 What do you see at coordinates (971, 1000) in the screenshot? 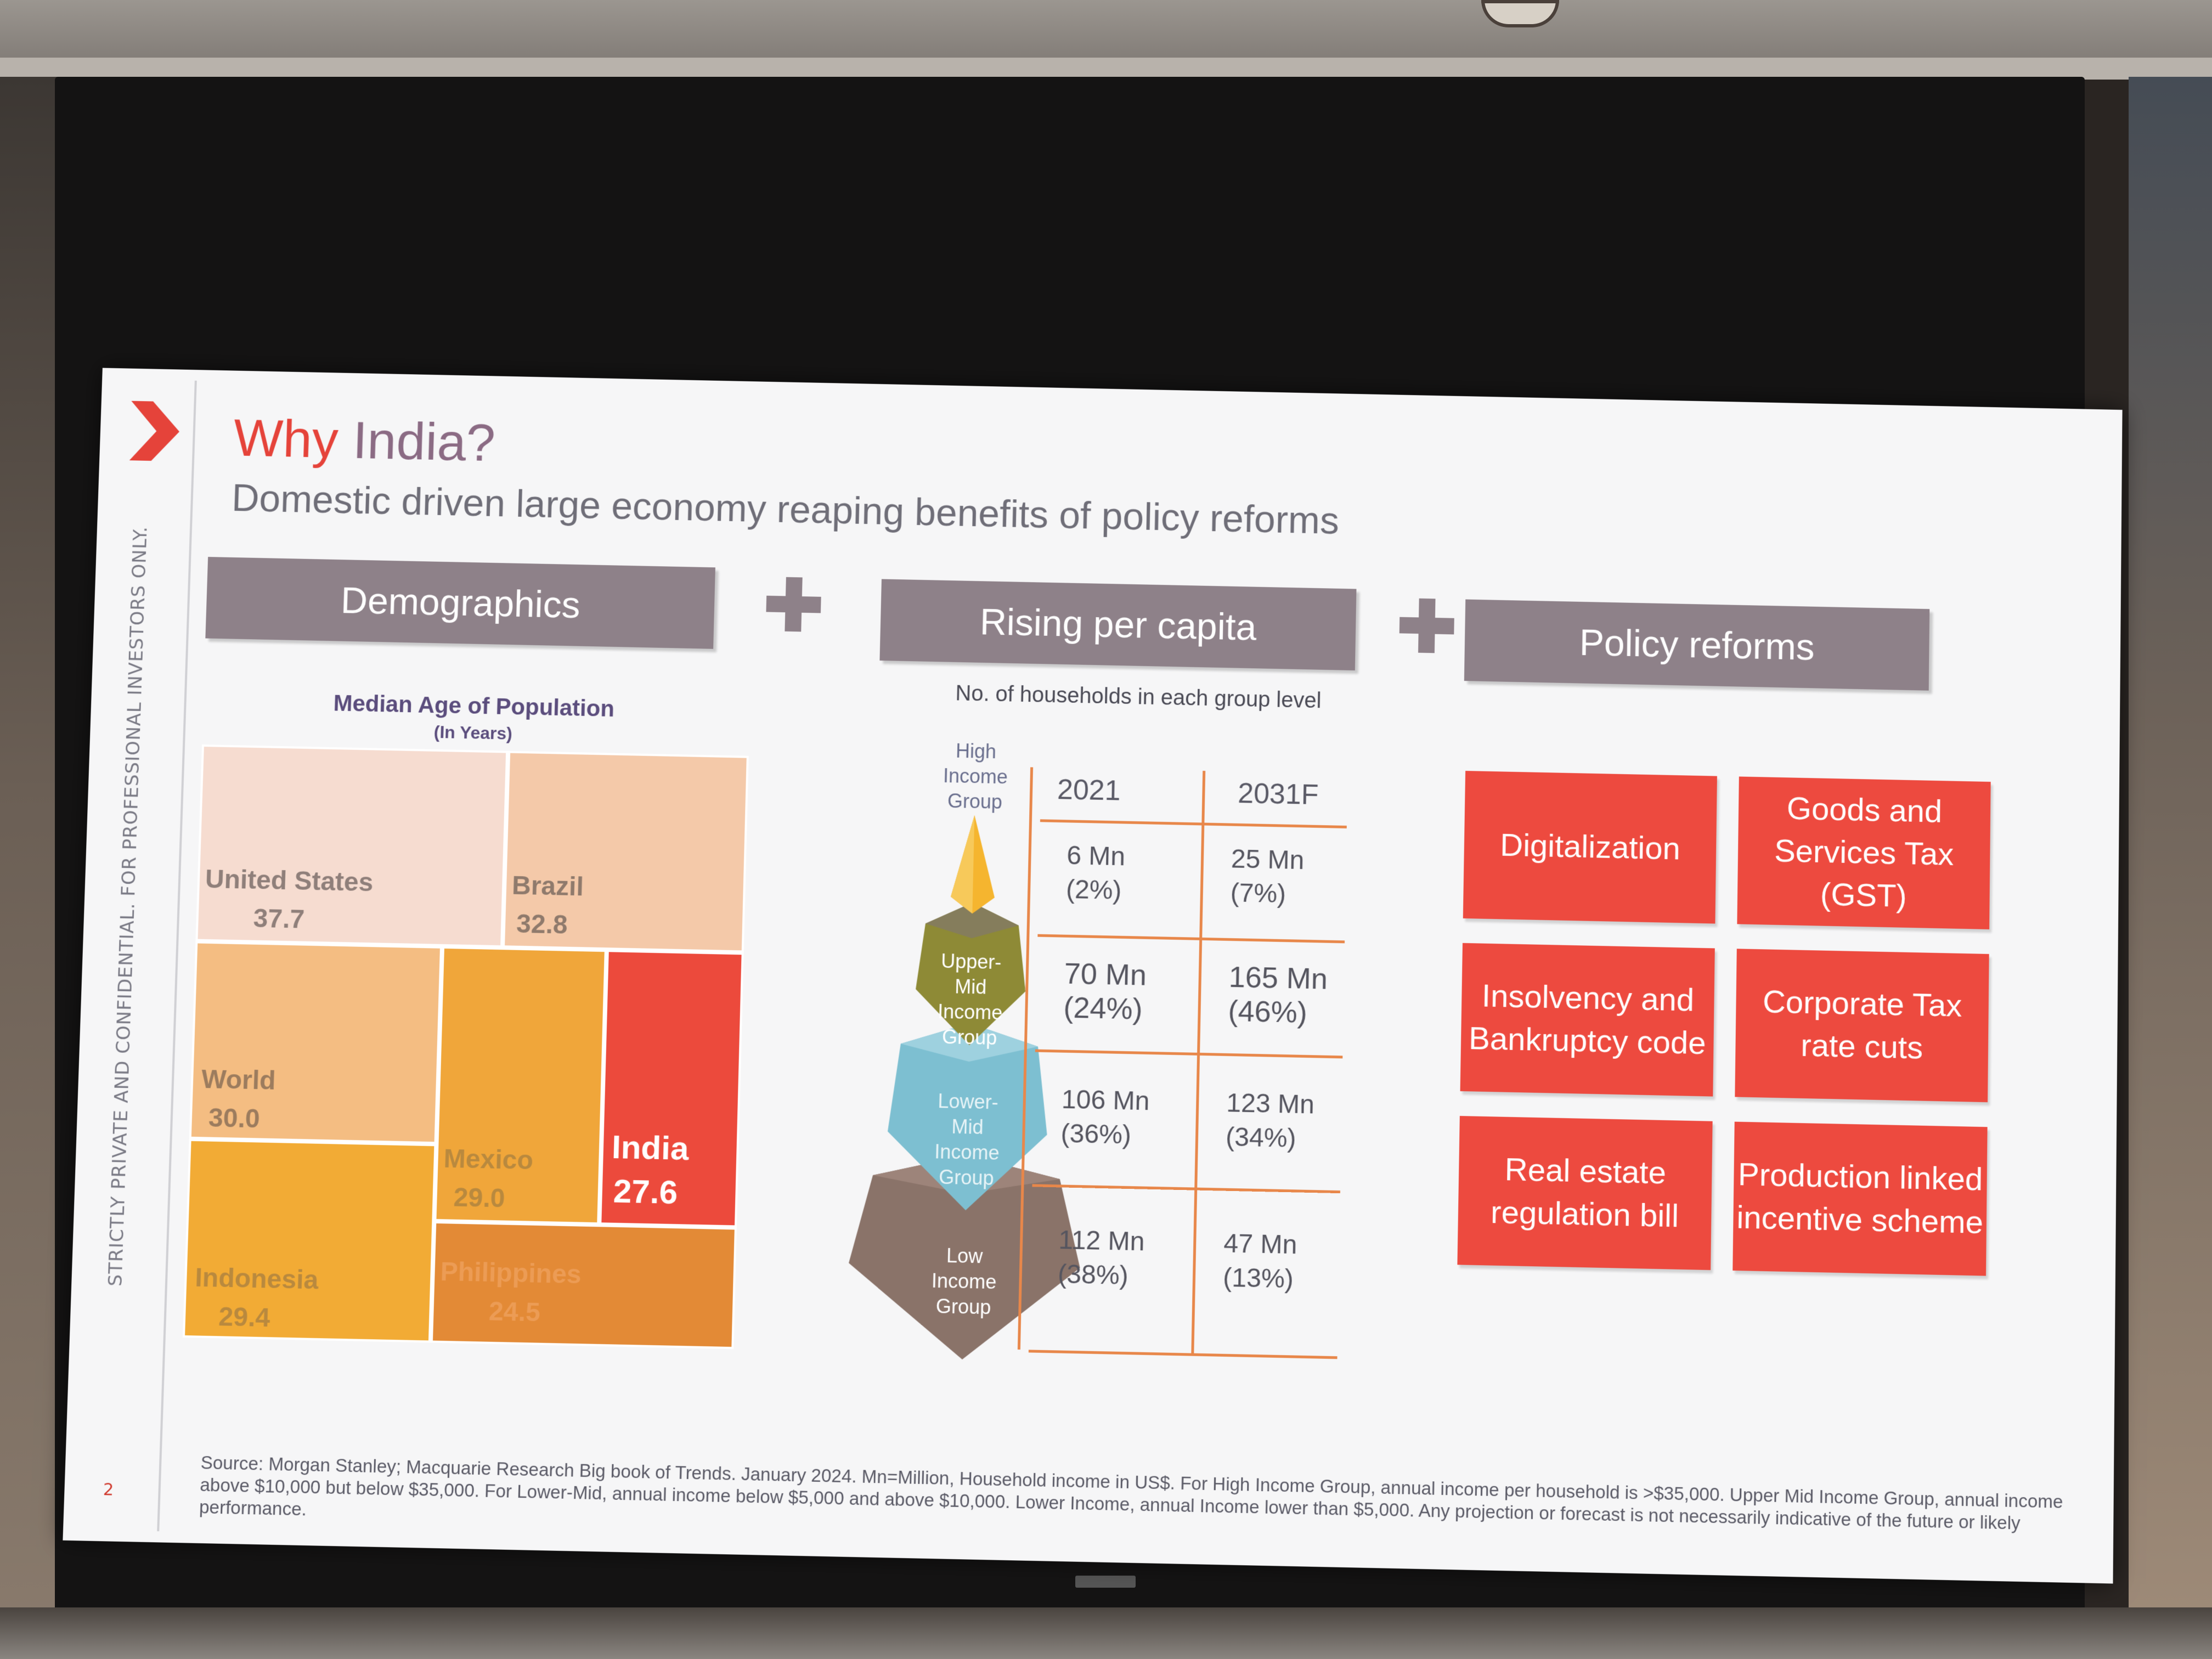
I see `pyramid-label-upper-mid: Upper- Mid Income Group` at bounding box center [971, 1000].